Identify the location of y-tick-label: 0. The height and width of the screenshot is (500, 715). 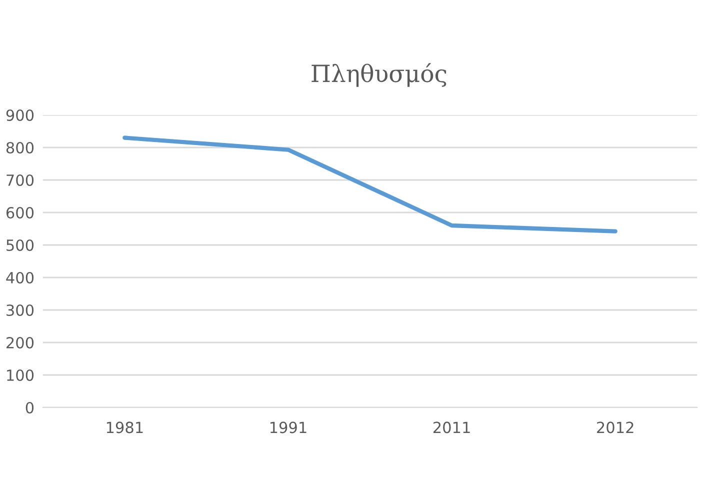
(30, 408).